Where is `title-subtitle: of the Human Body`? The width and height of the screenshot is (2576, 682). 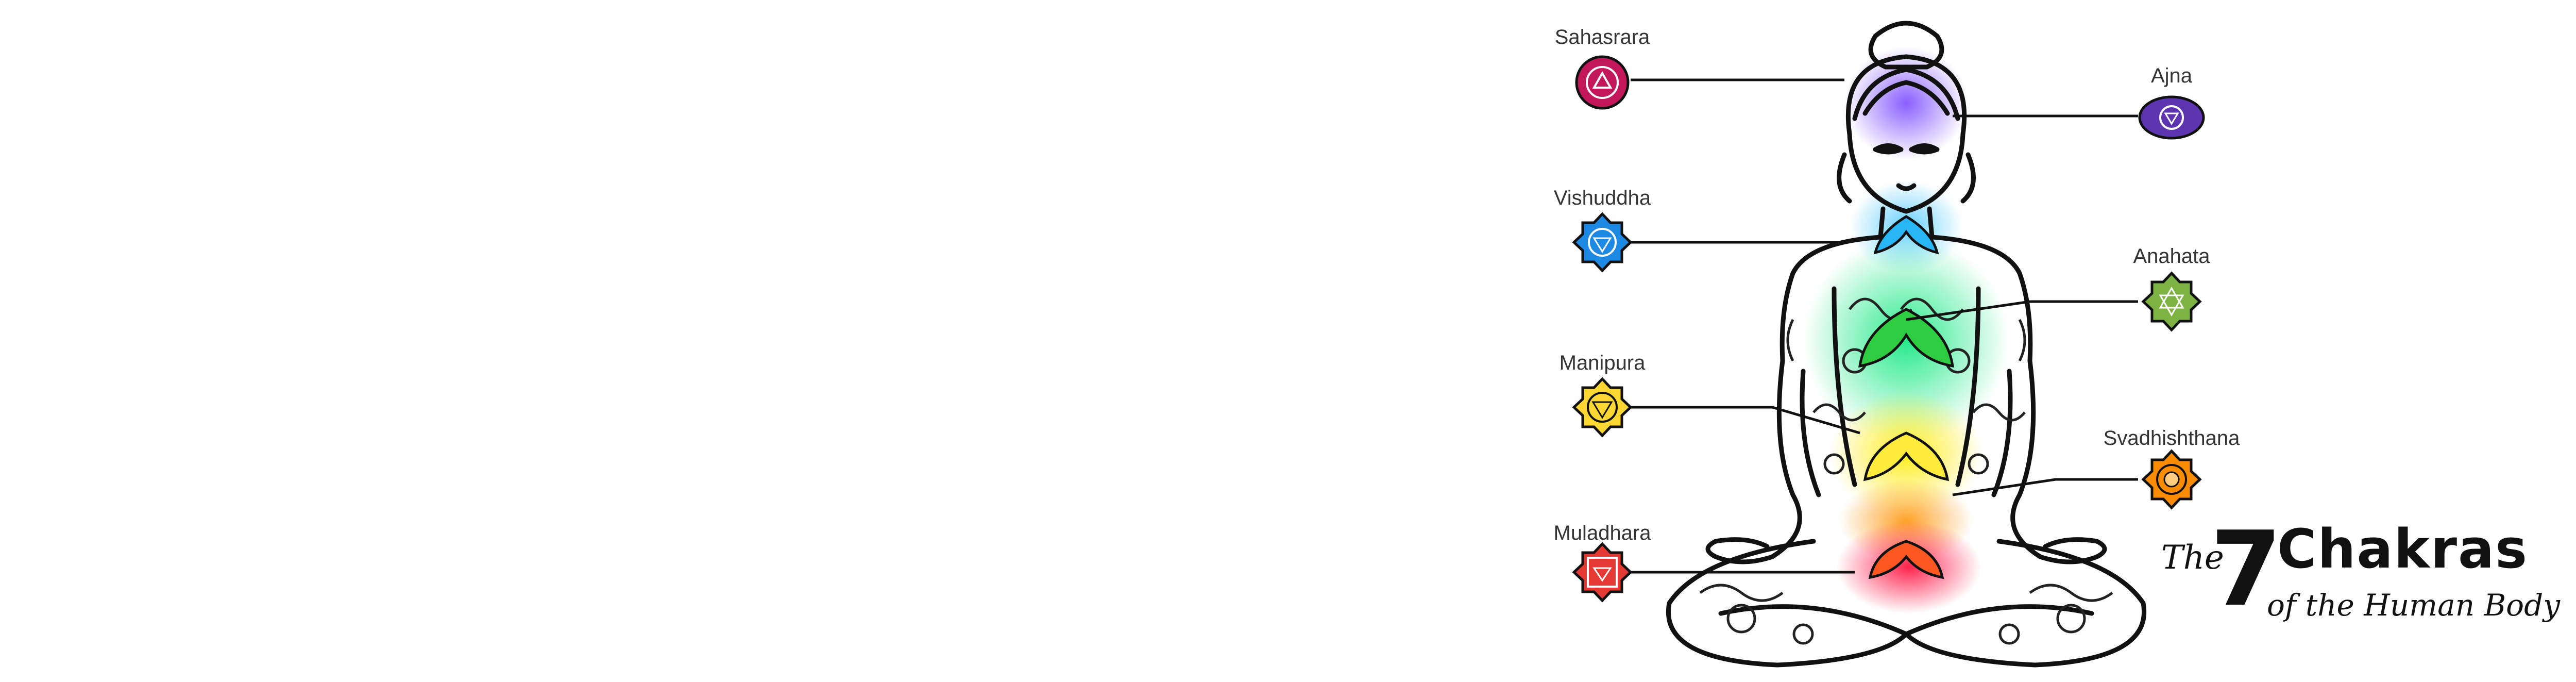
title-subtitle: of the Human Body is located at coordinates (2413, 605).